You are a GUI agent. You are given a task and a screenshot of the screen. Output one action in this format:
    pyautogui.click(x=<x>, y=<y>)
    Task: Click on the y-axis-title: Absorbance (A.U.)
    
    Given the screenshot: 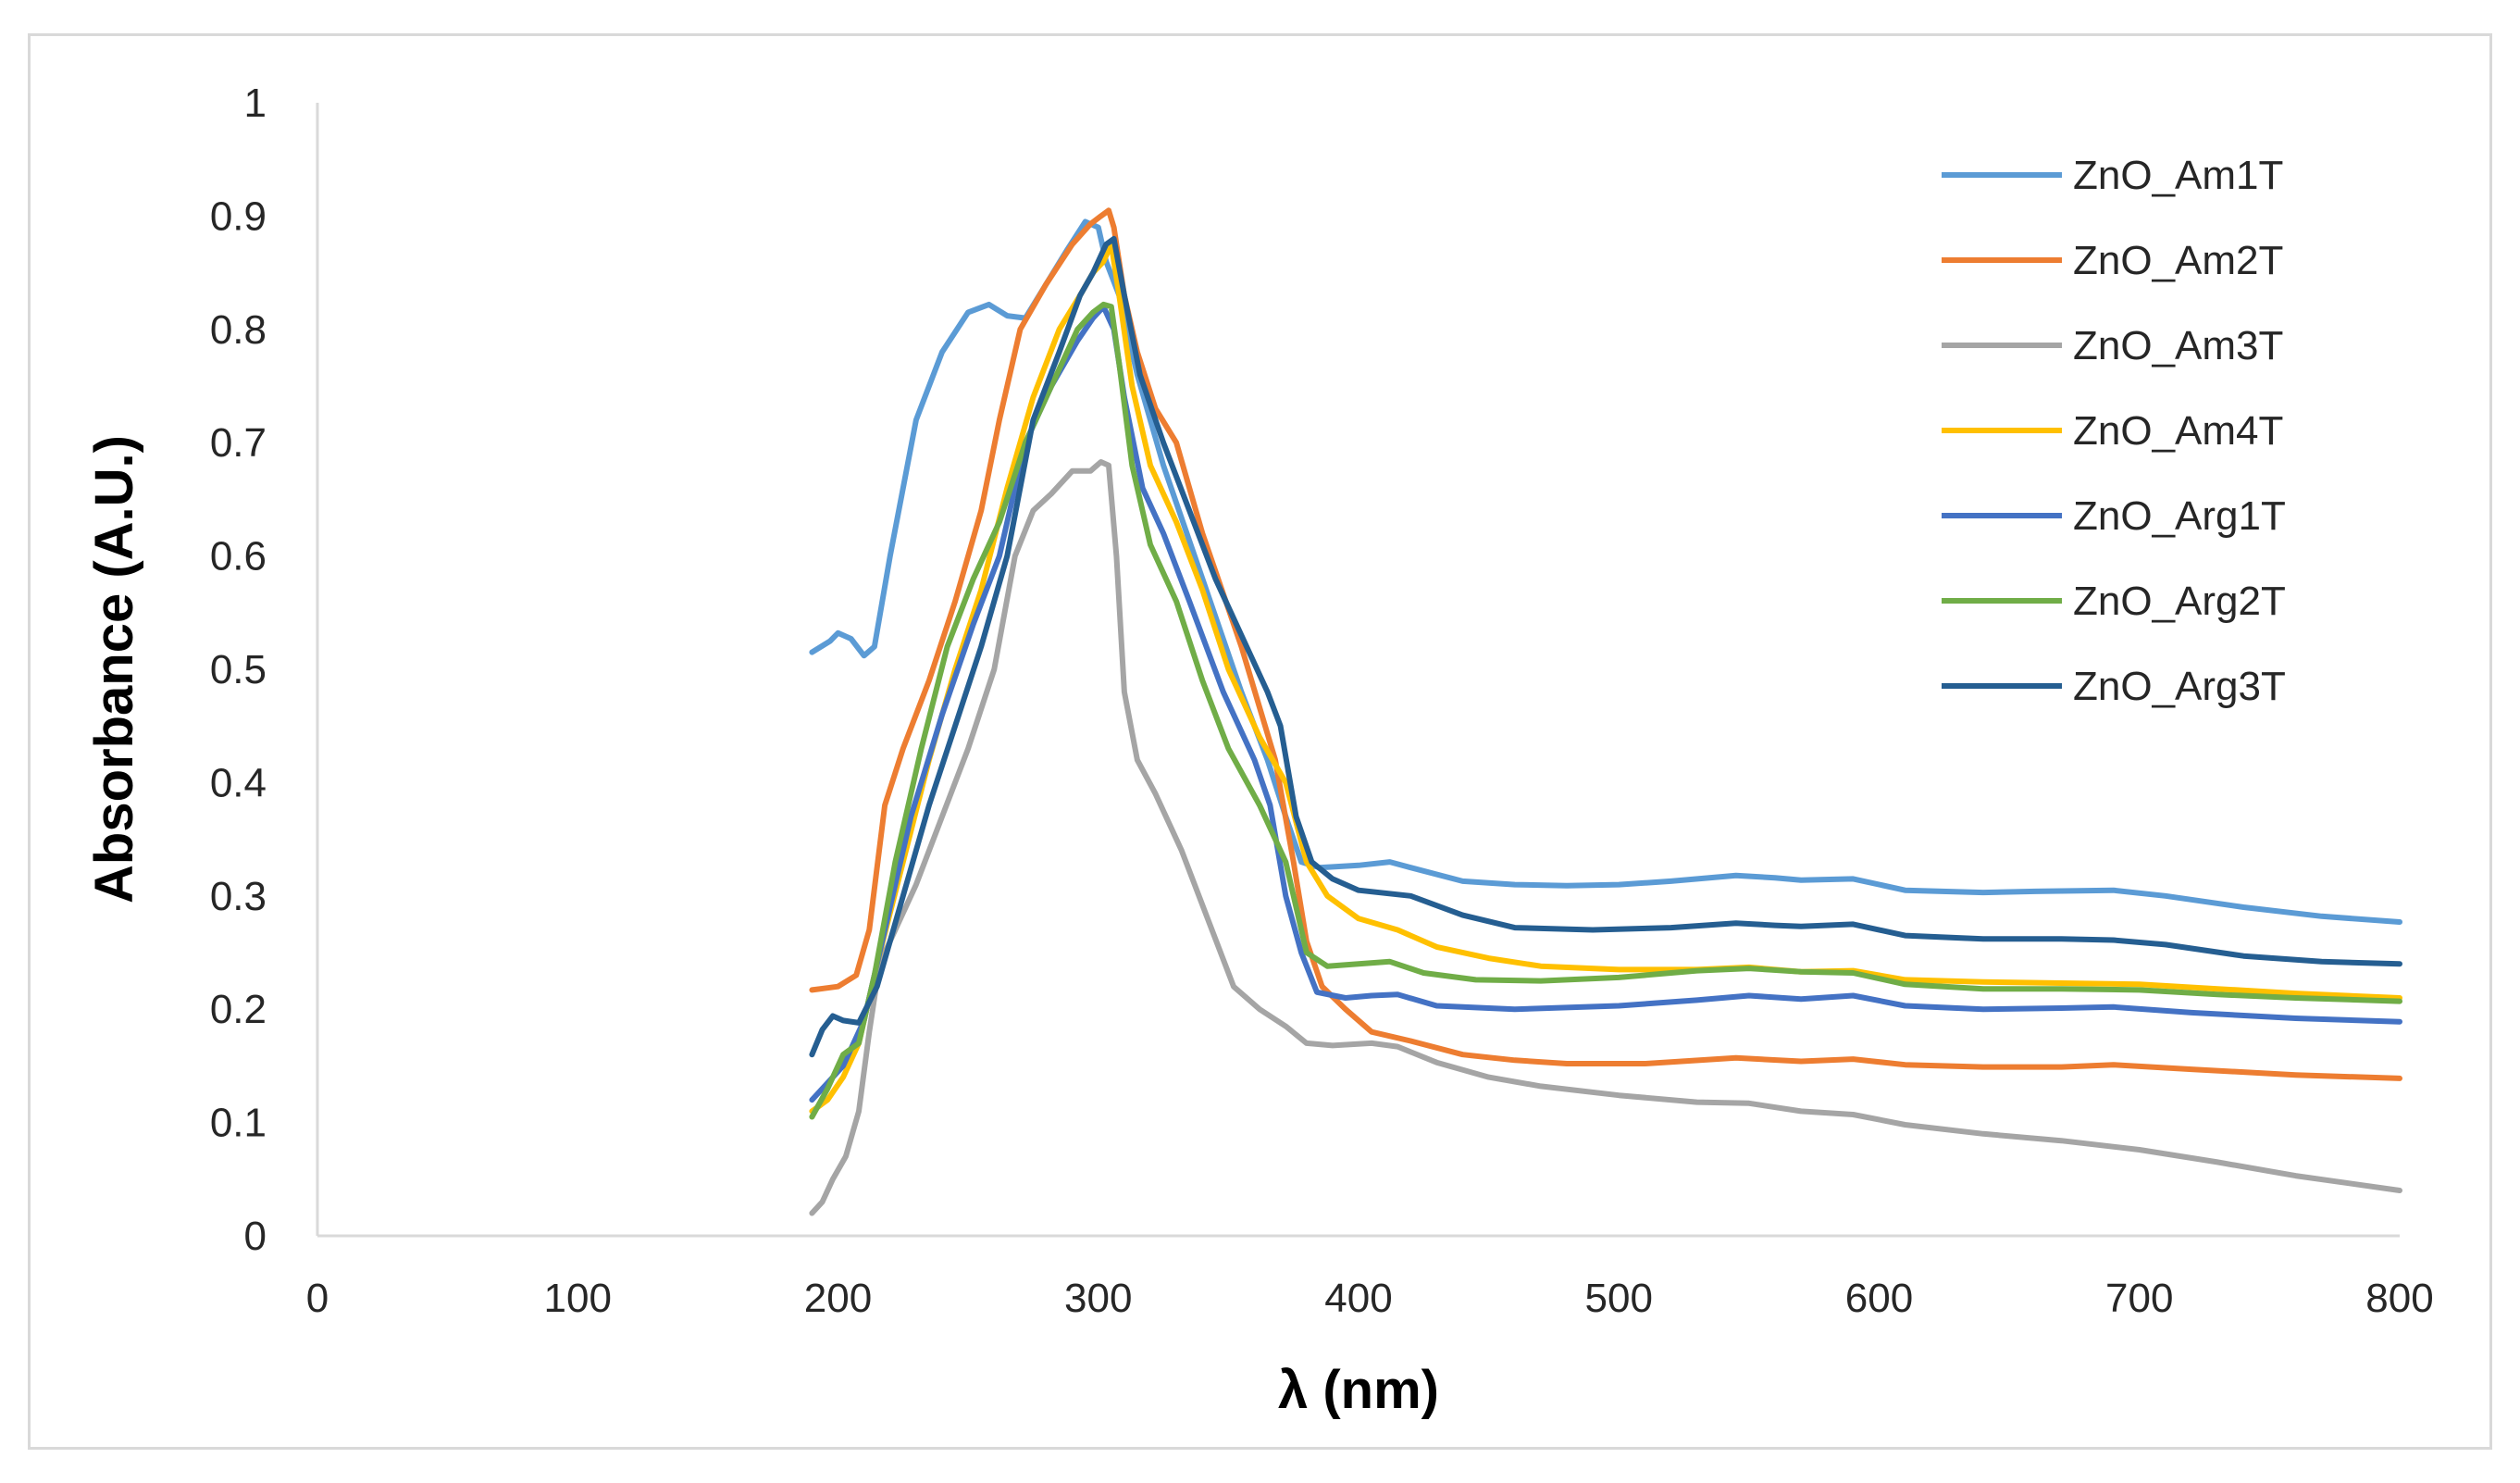 What is the action you would take?
    pyautogui.click(x=114, y=670)
    